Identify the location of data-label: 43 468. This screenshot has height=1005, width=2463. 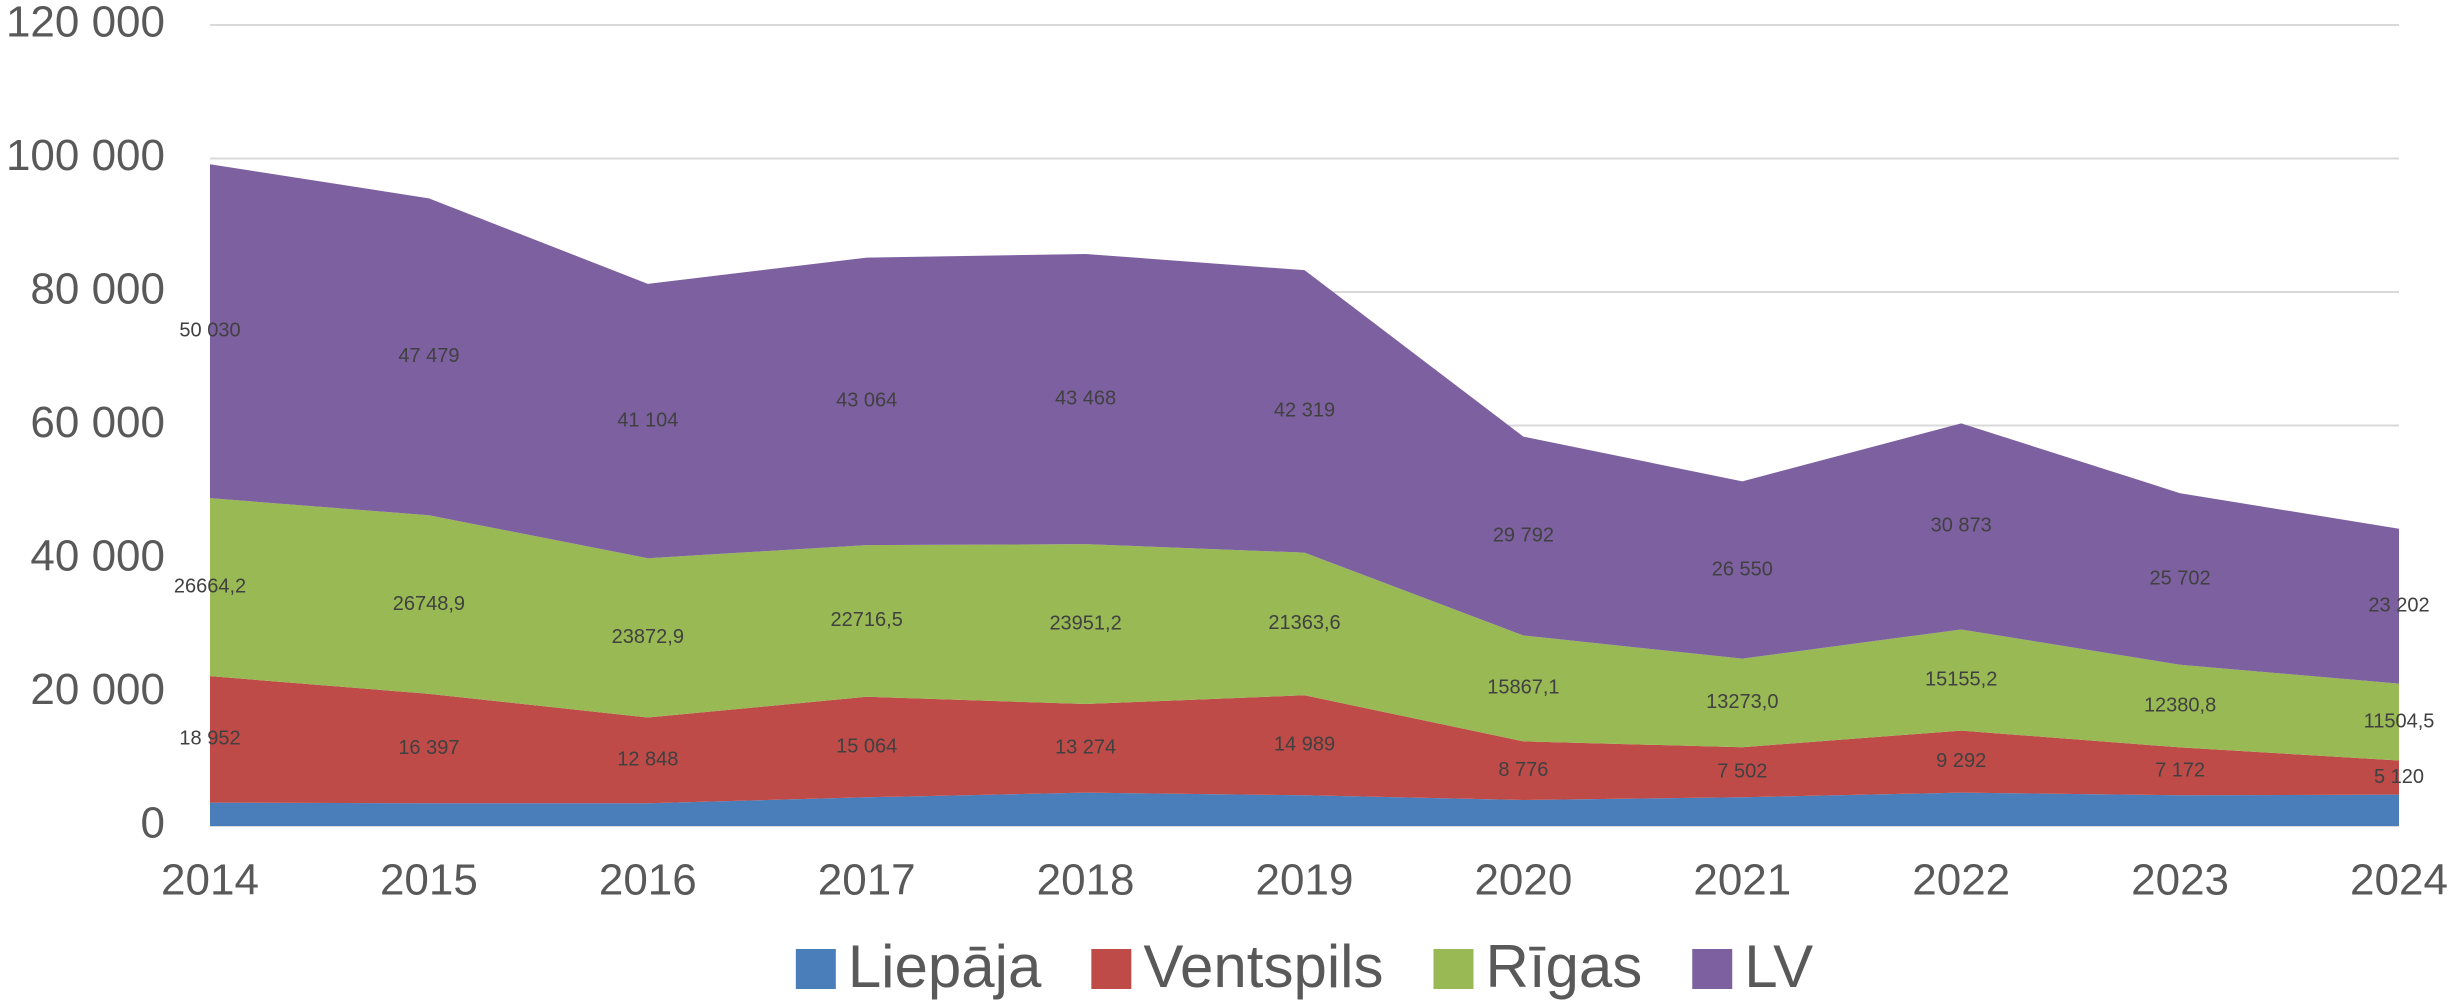
(1085, 398).